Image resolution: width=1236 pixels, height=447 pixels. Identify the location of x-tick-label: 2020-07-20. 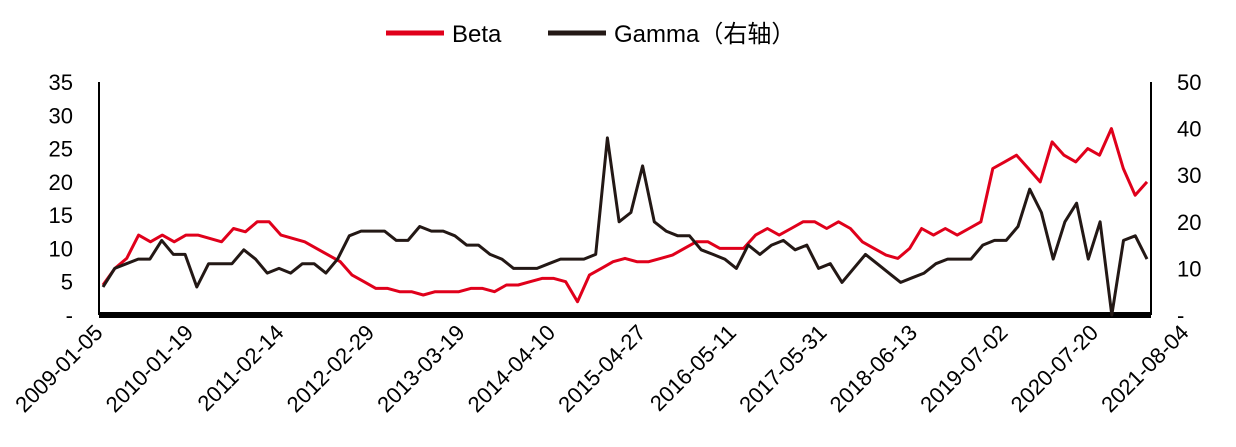
(1054, 368).